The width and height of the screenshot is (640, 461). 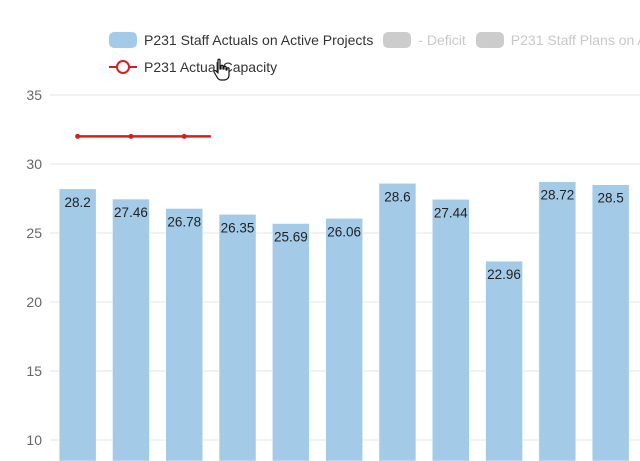 What do you see at coordinates (34, 302) in the screenshot?
I see `y-tick-label: 20` at bounding box center [34, 302].